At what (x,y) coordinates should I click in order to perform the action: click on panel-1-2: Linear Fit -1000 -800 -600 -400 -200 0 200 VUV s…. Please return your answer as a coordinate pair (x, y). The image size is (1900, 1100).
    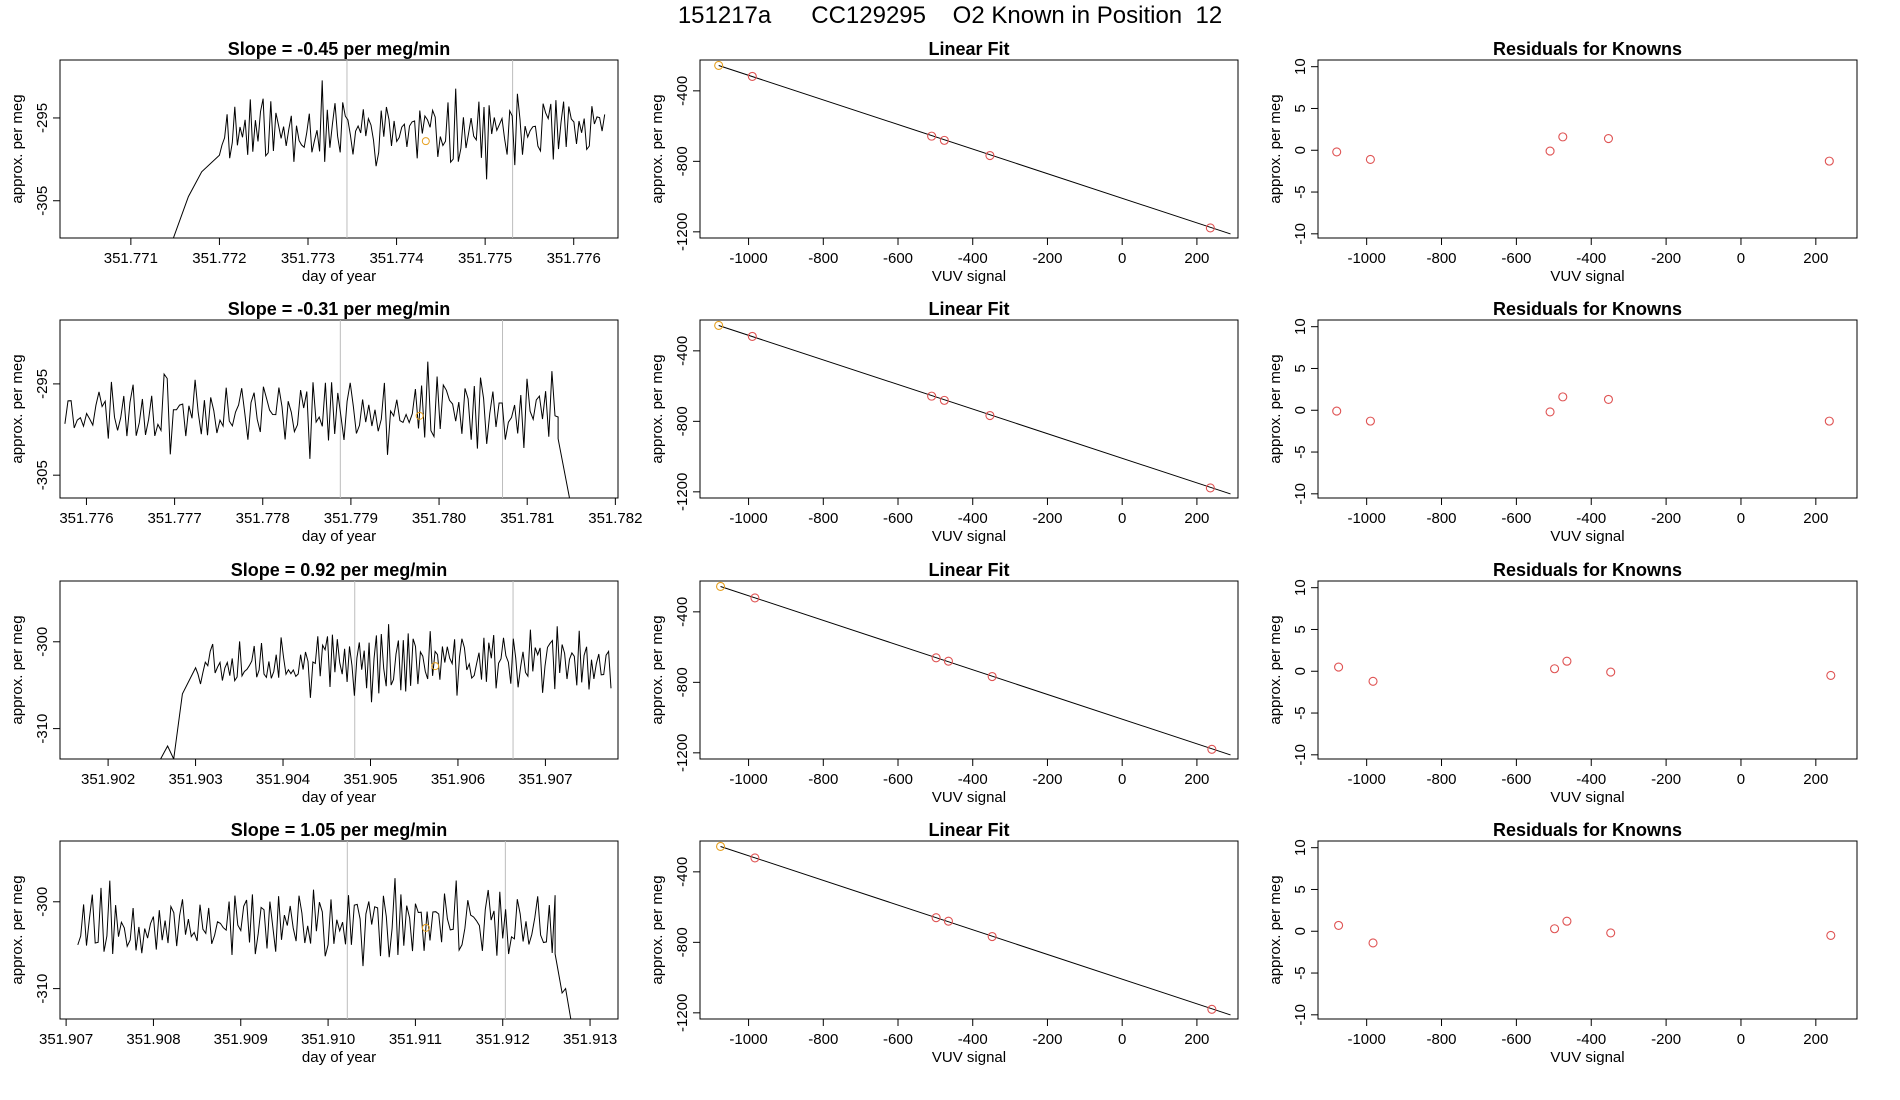
    Looking at the image, I should click on (944, 162).